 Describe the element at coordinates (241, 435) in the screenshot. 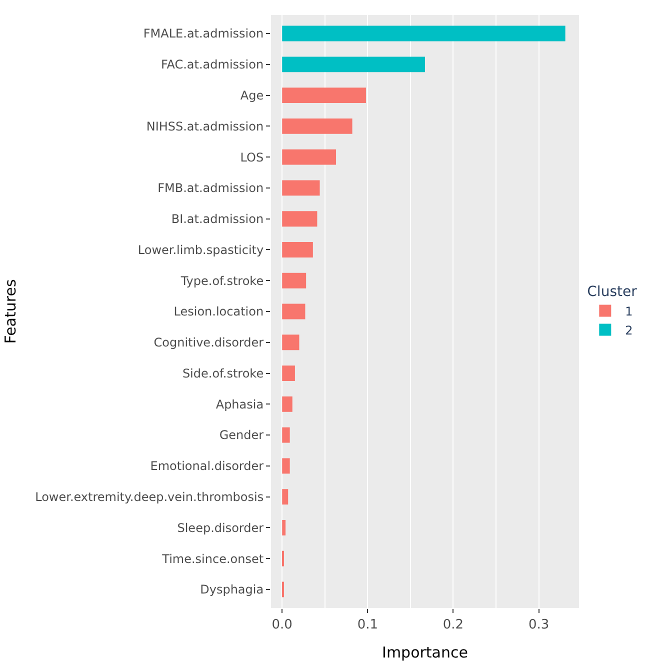

I see `y-tick-label: Gender` at that location.